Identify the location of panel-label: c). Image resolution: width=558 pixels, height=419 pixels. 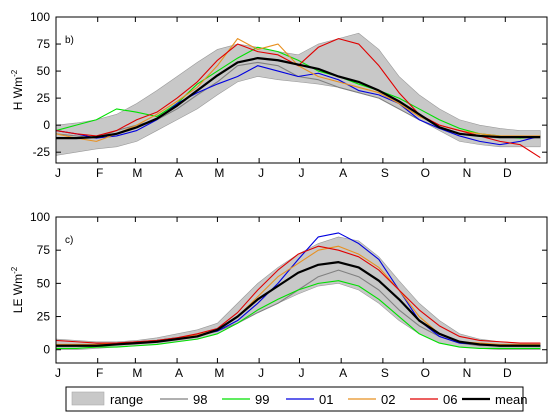
(69, 240).